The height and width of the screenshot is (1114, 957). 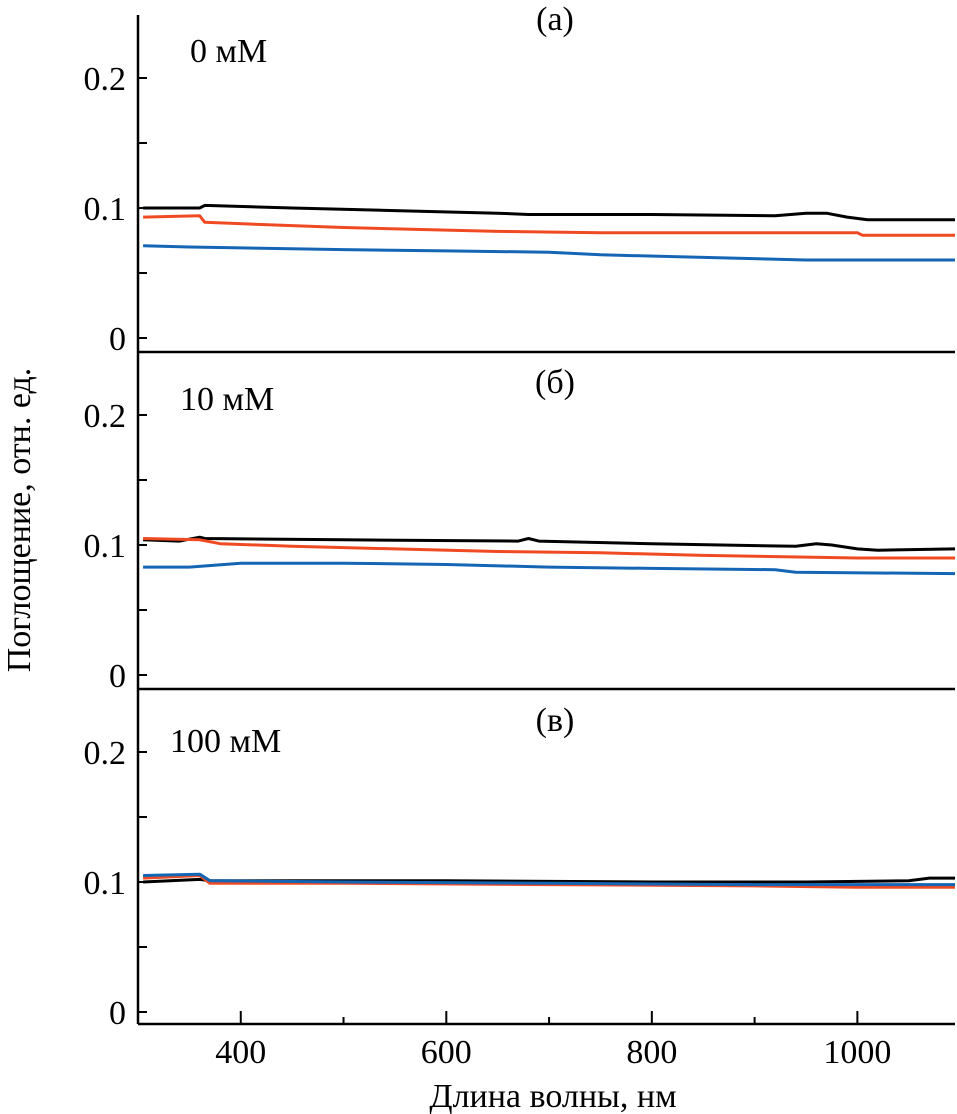 I want to click on concentration-label: 100 мМ, so click(x=225, y=741).